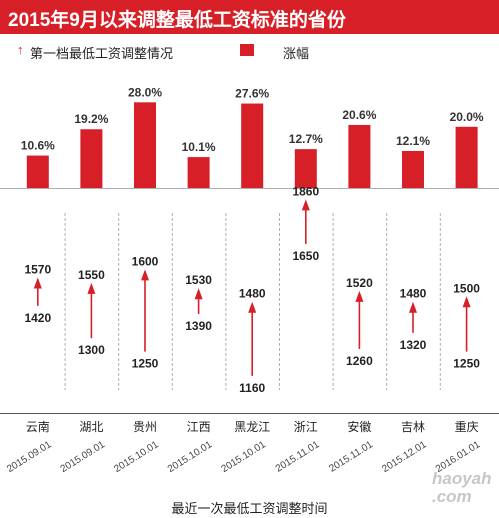 The width and height of the screenshot is (499, 518). Describe the element at coordinates (296, 53) in the screenshot. I see `legend-bar-label: 涨幅` at that location.